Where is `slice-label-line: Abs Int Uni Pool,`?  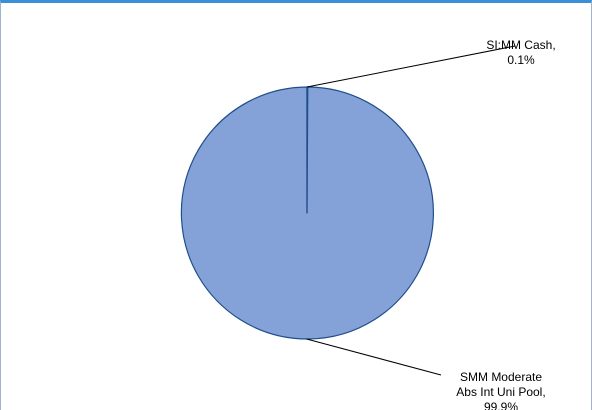
slice-label-line: Abs Int Uni Pool, is located at coordinates (500, 392).